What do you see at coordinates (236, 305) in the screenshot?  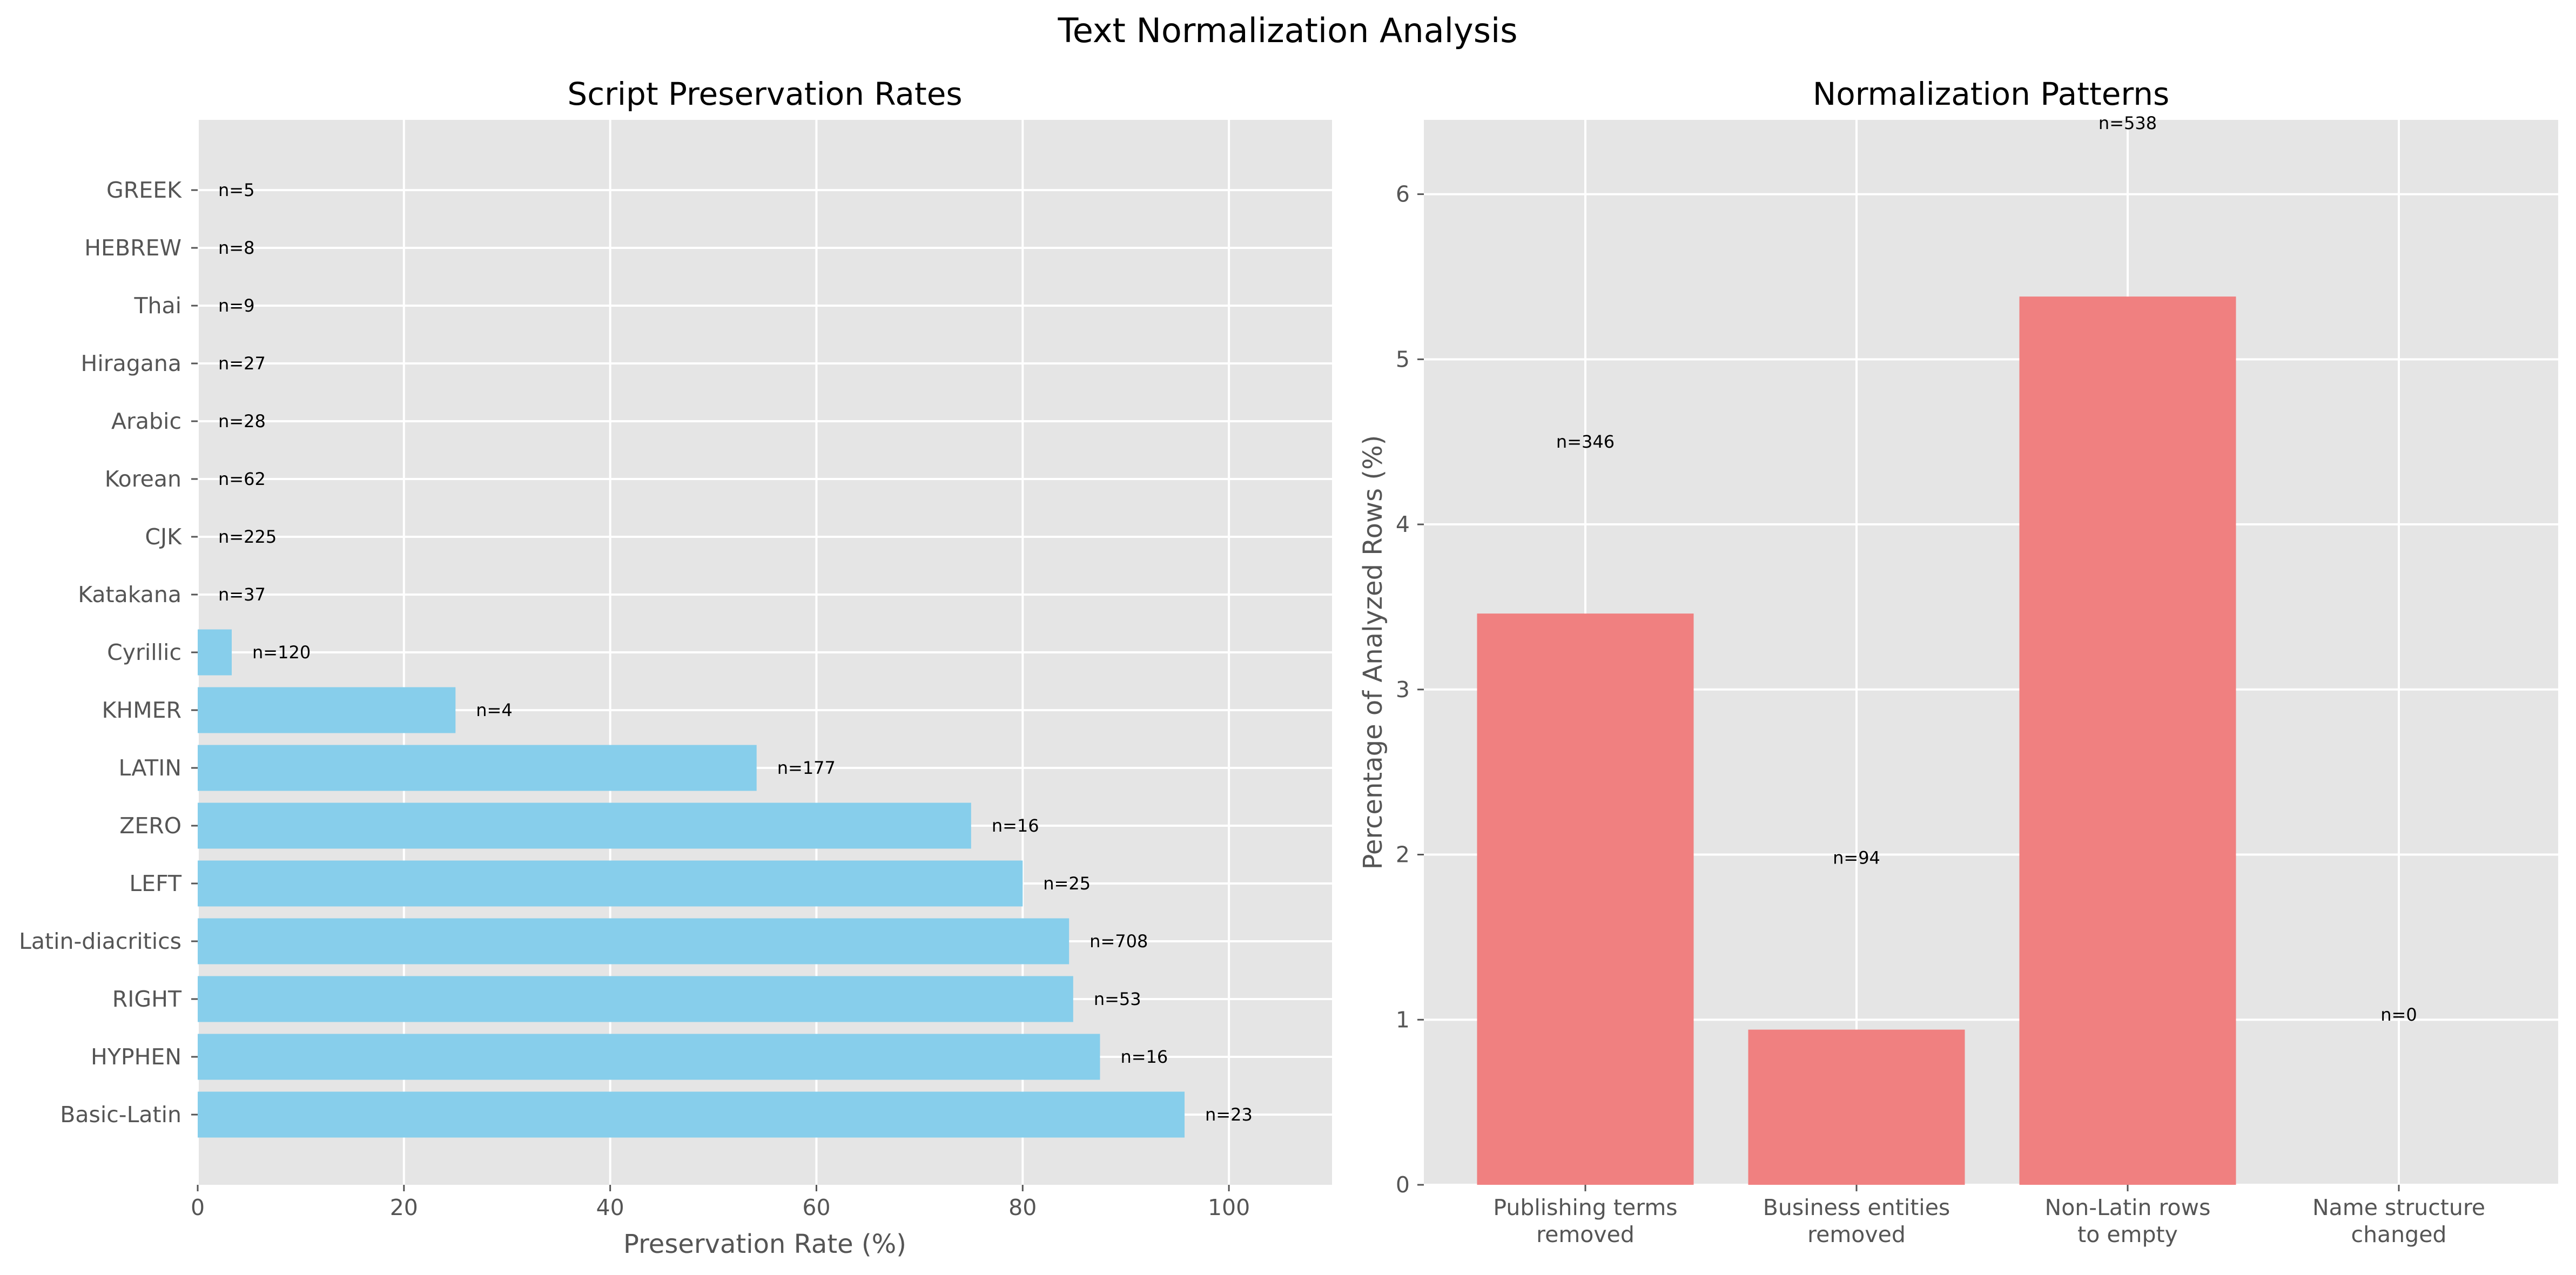 I see `preservation-count-label: n=9` at bounding box center [236, 305].